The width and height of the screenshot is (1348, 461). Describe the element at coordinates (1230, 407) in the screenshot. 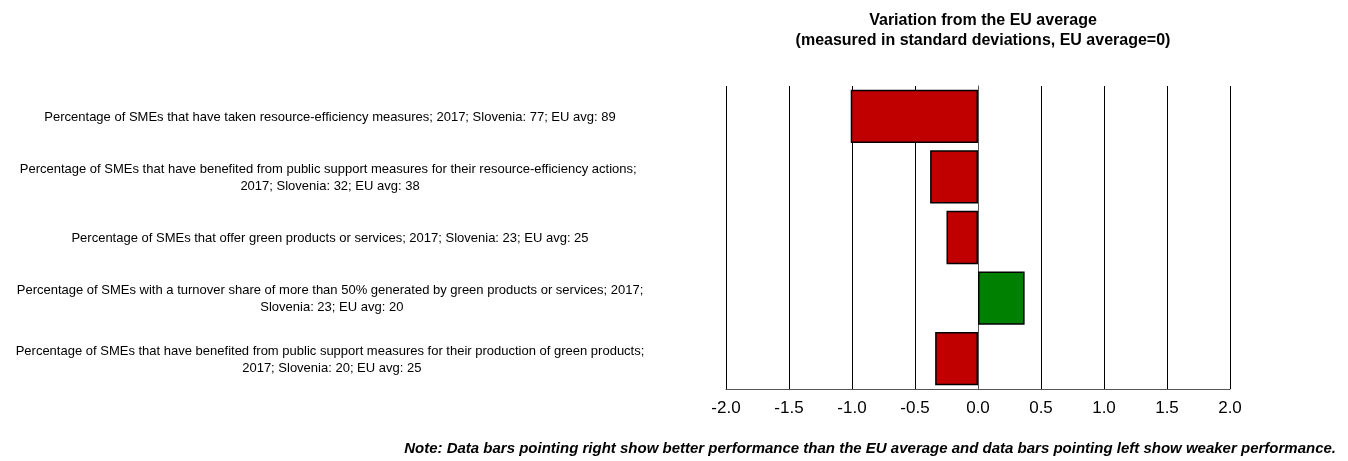

I see `x-tick-label: 2.0` at that location.